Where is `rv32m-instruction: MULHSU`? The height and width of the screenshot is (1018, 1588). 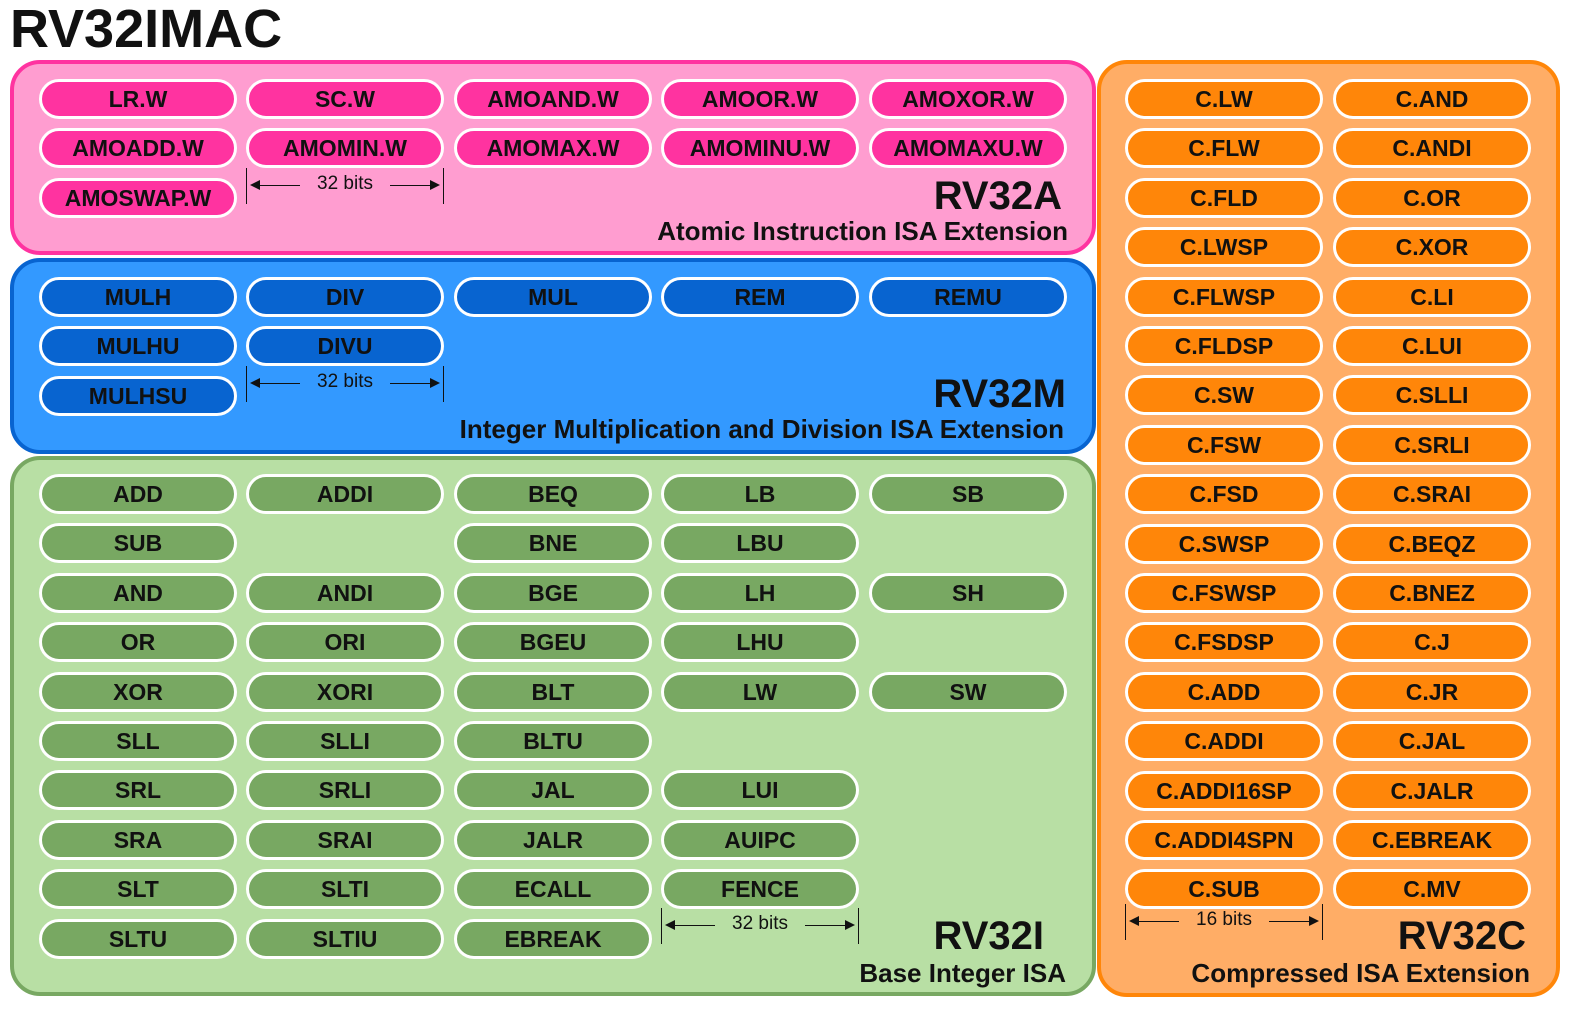 rv32m-instruction: MULHSU is located at coordinates (138, 396).